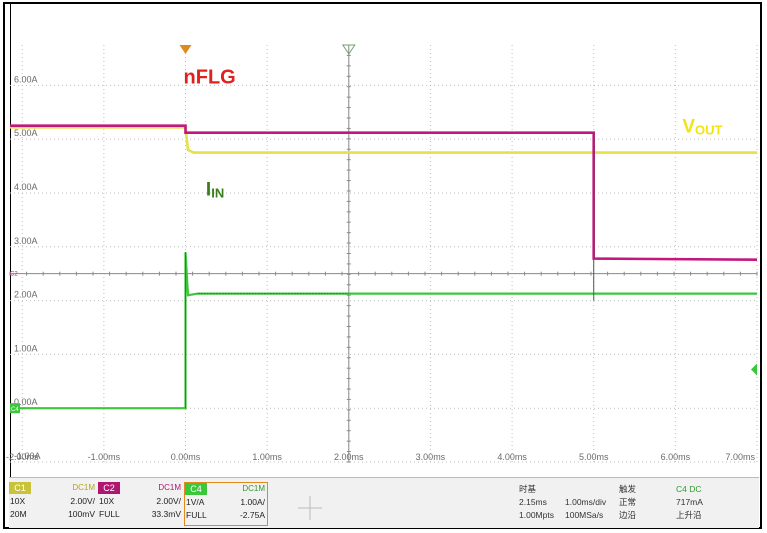 The width and height of the screenshot is (767, 533). I want to click on c2-probe: 10X, so click(107, 501).